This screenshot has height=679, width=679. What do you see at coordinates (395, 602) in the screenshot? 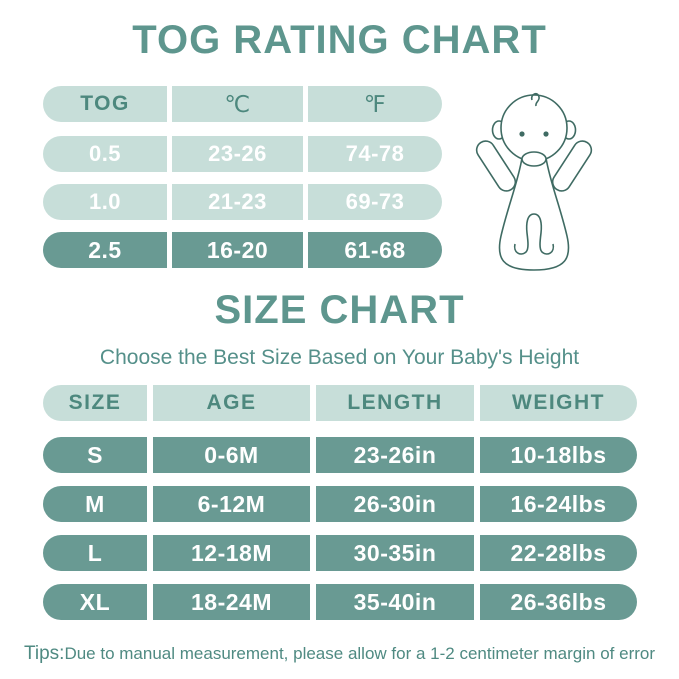
I see `length-value-cell: 35-40in` at bounding box center [395, 602].